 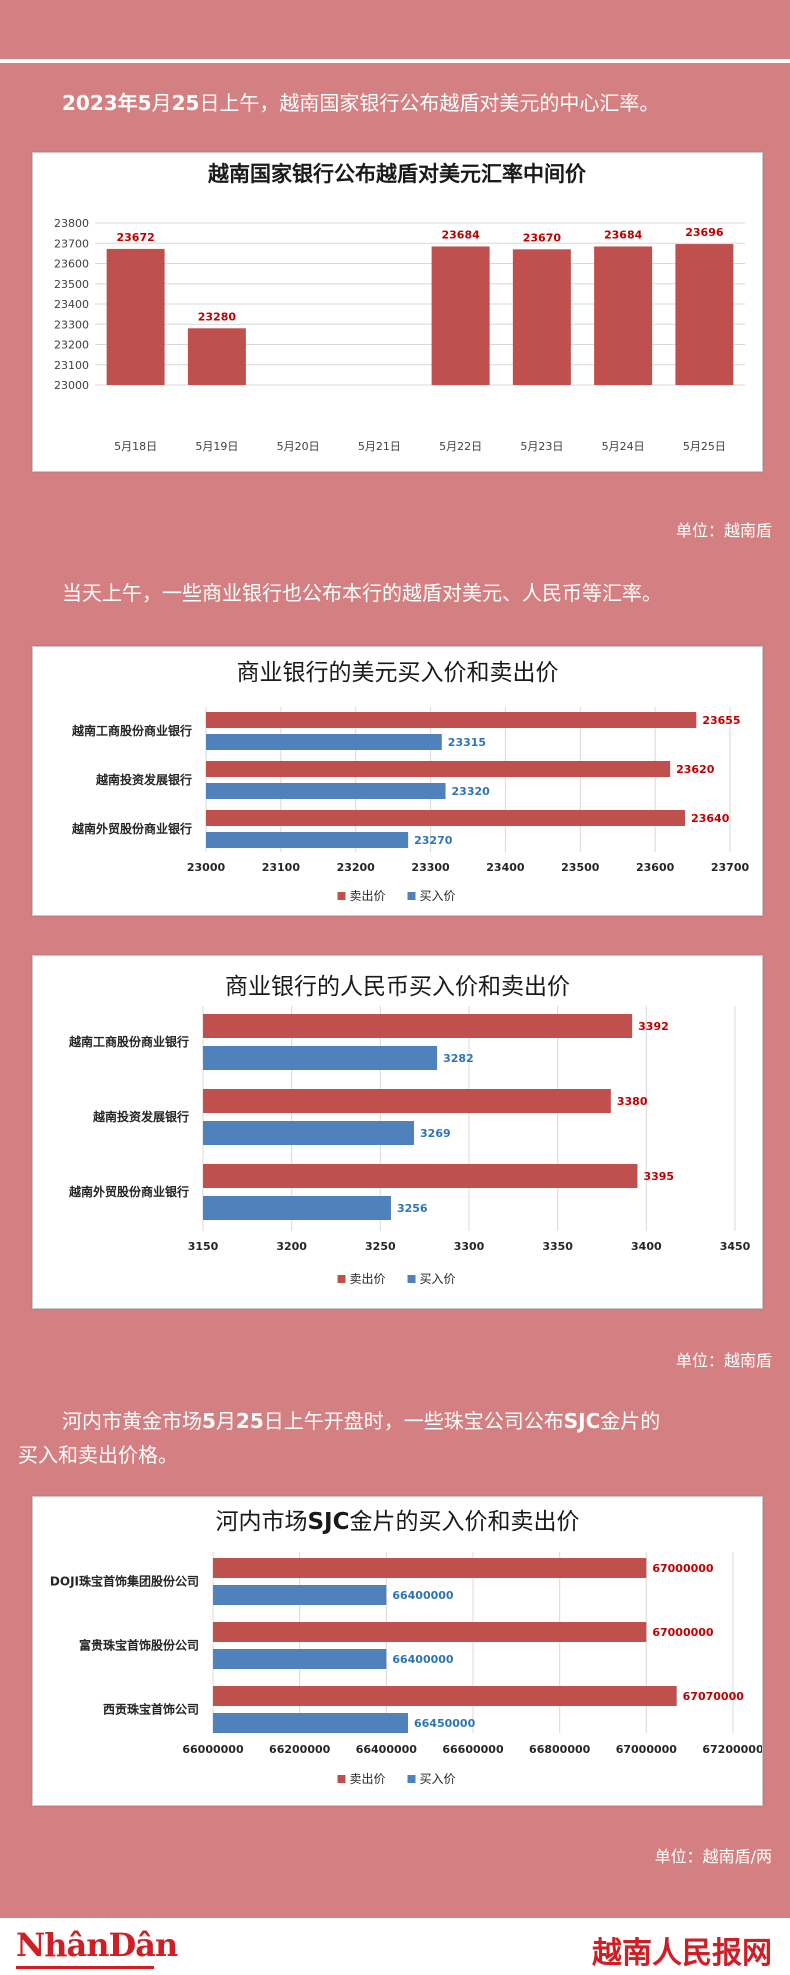 I want to click on data-label: 23270, so click(x=433, y=840).